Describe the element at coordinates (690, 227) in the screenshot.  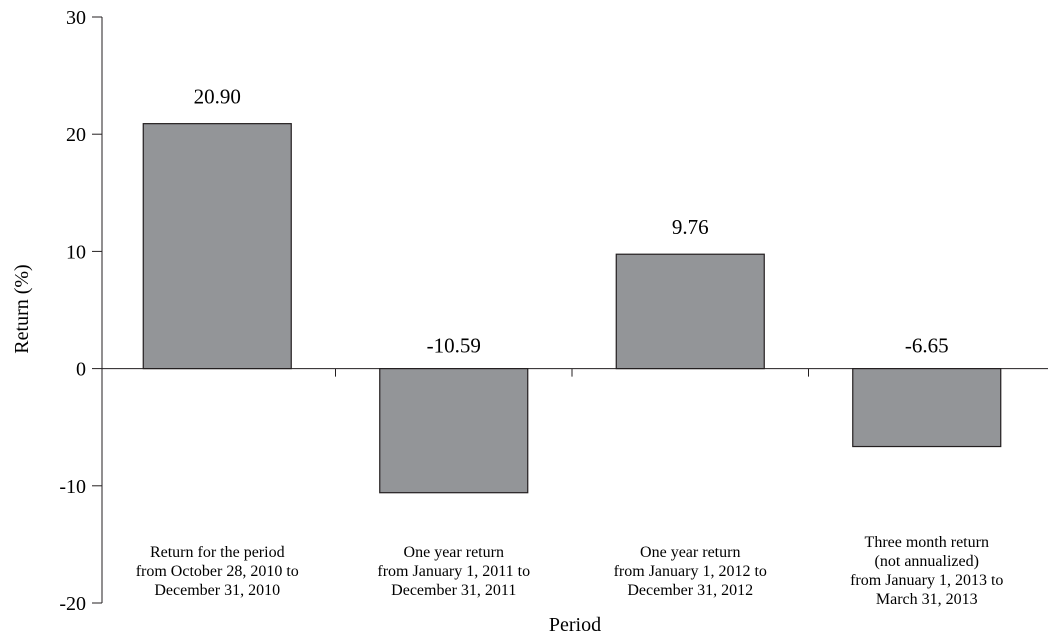
I see `data-label: 9.76` at that location.